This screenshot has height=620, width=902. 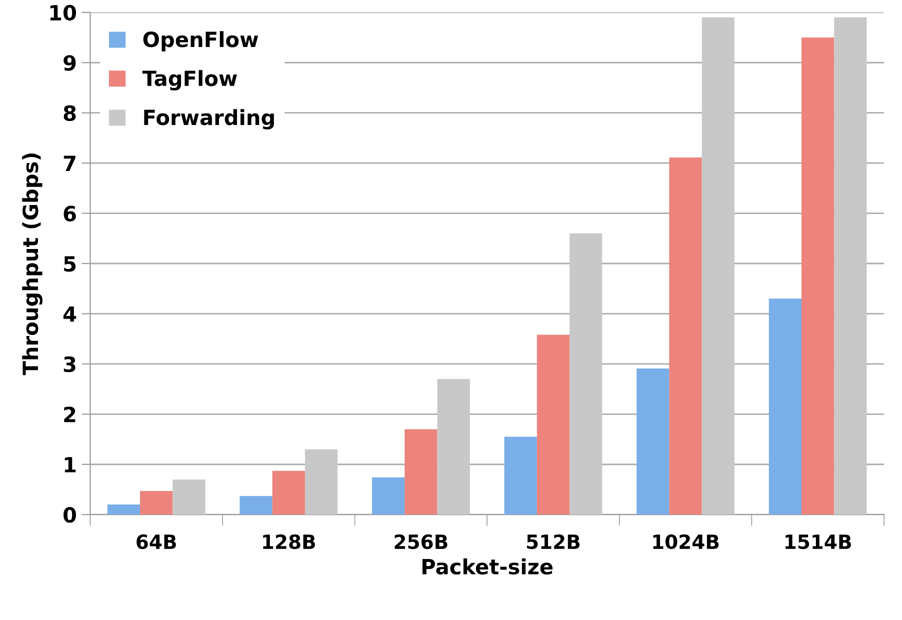 I want to click on y-tick-label: 6, so click(x=70, y=214).